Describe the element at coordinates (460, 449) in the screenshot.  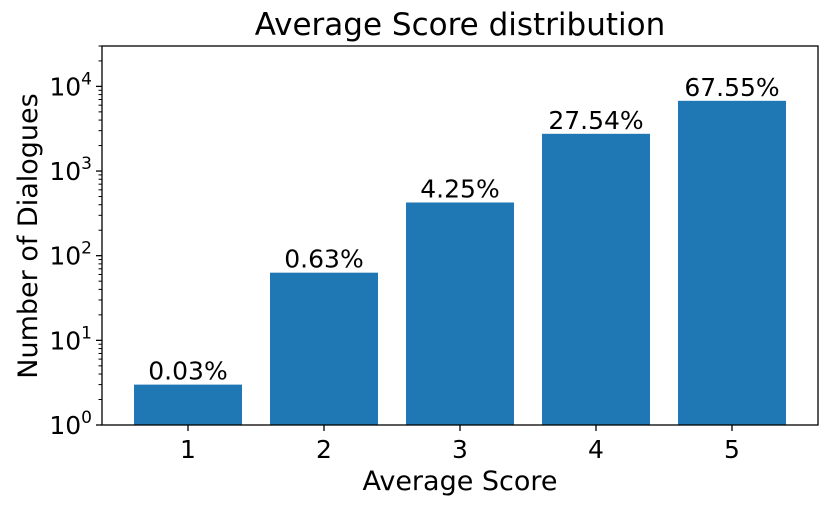
I see `x-tick-label-3: 3` at that location.